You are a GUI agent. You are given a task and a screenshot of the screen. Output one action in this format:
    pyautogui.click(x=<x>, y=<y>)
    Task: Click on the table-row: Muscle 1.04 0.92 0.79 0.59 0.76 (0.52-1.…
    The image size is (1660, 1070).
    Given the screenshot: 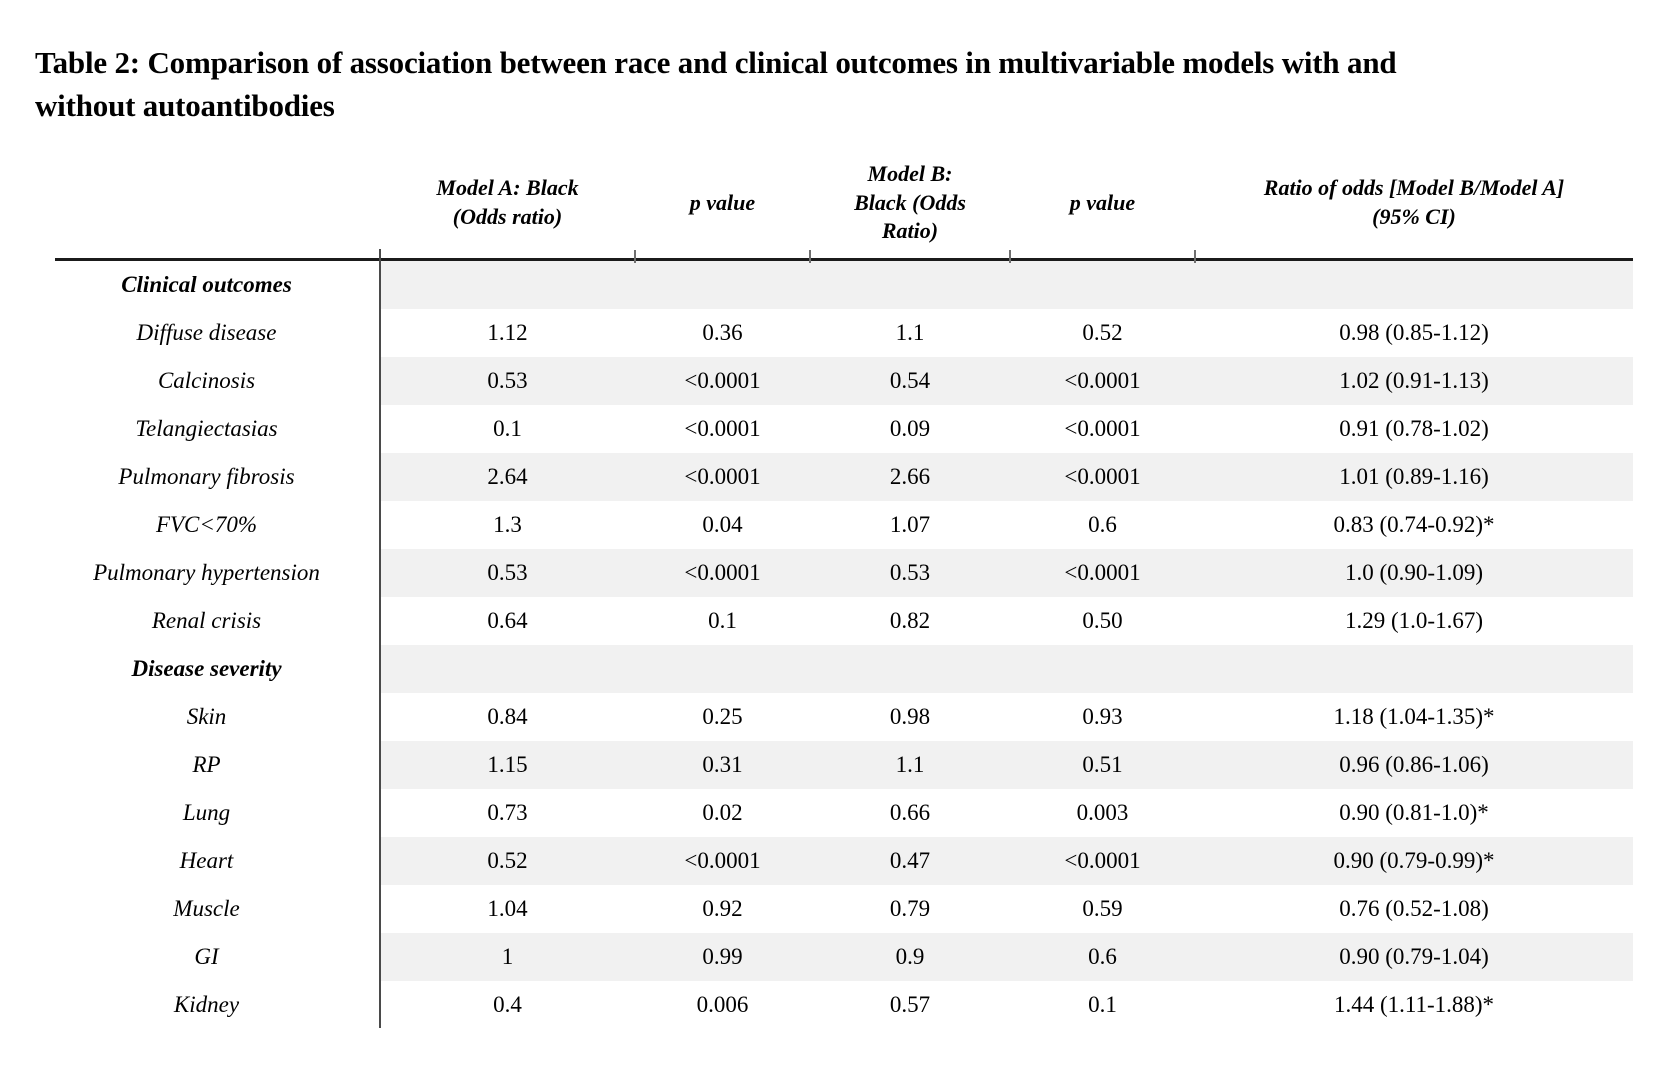 What is the action you would take?
    pyautogui.click(x=844, y=909)
    